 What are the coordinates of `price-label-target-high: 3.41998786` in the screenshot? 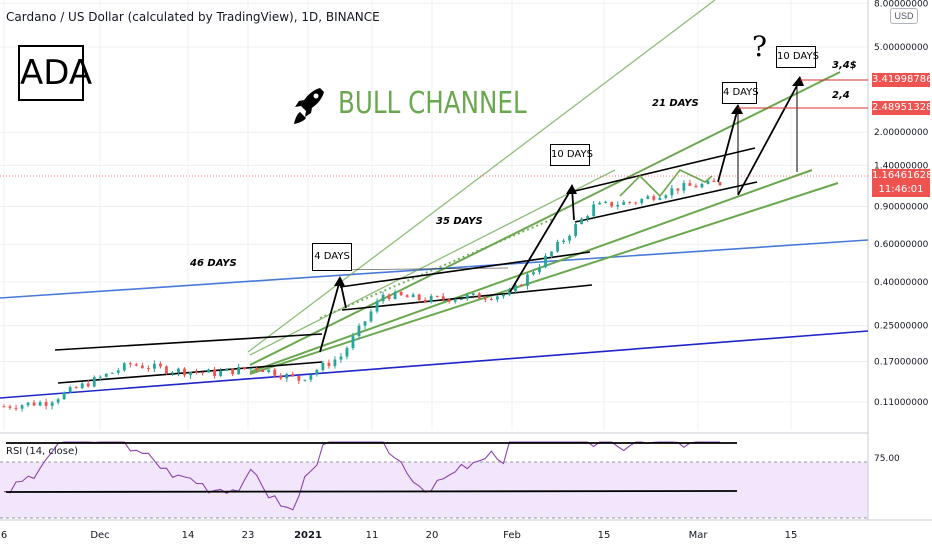 It's located at (902, 80).